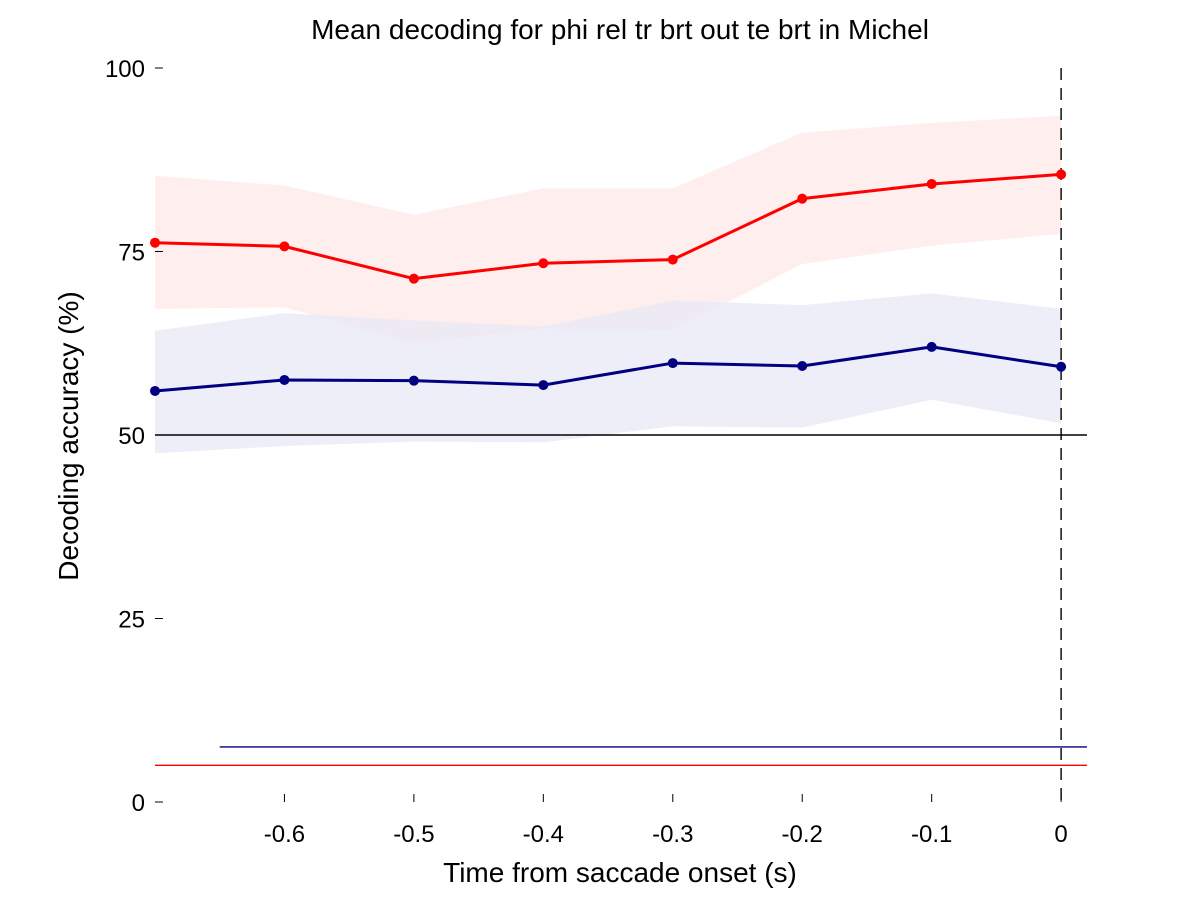  Describe the element at coordinates (284, 834) in the screenshot. I see `x-tick-label: -0.6` at that location.